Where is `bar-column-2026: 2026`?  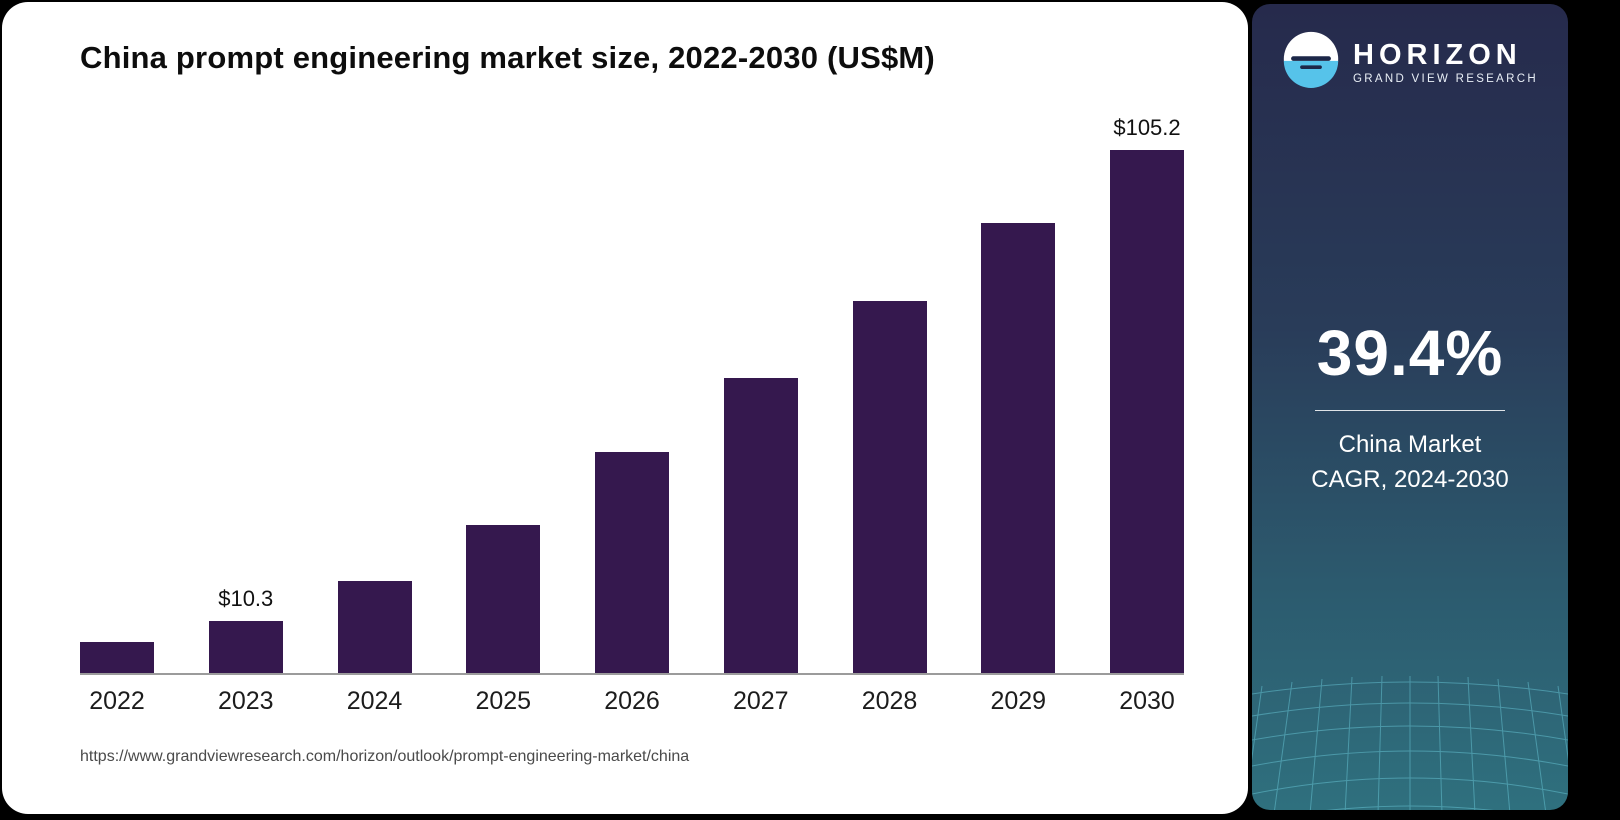 bar-column-2026: 2026 is located at coordinates (632, 415).